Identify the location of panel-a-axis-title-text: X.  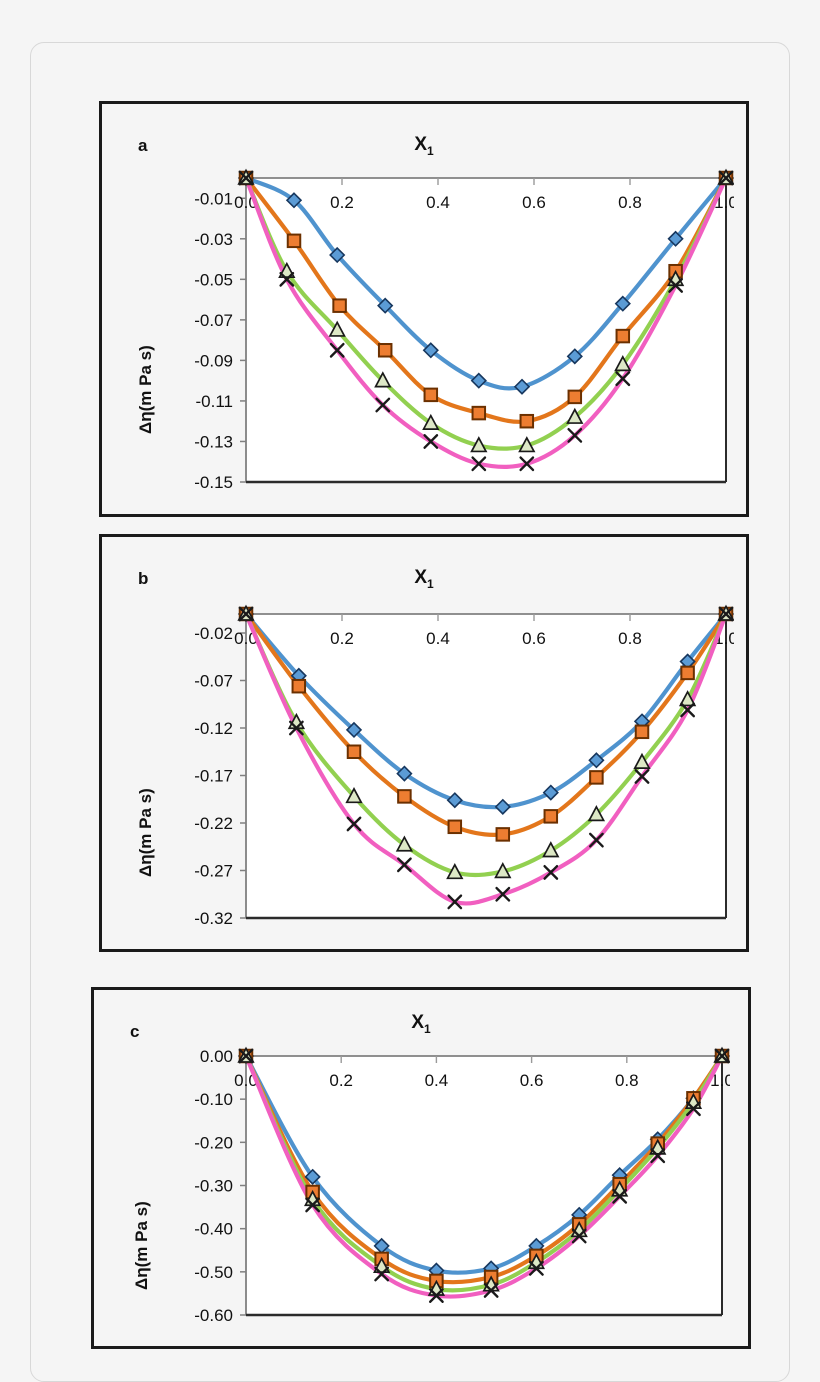
(420, 144).